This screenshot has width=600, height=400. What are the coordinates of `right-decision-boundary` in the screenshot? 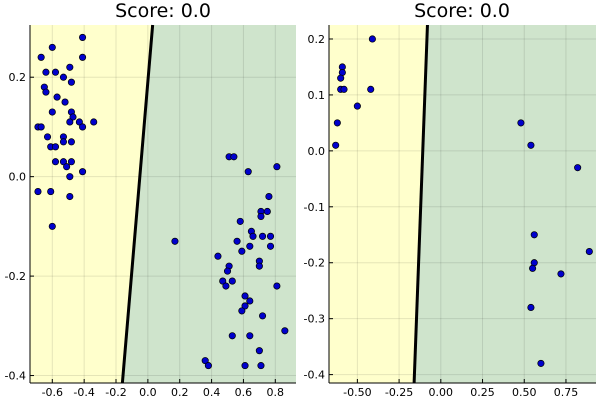 It's located at (420, 204).